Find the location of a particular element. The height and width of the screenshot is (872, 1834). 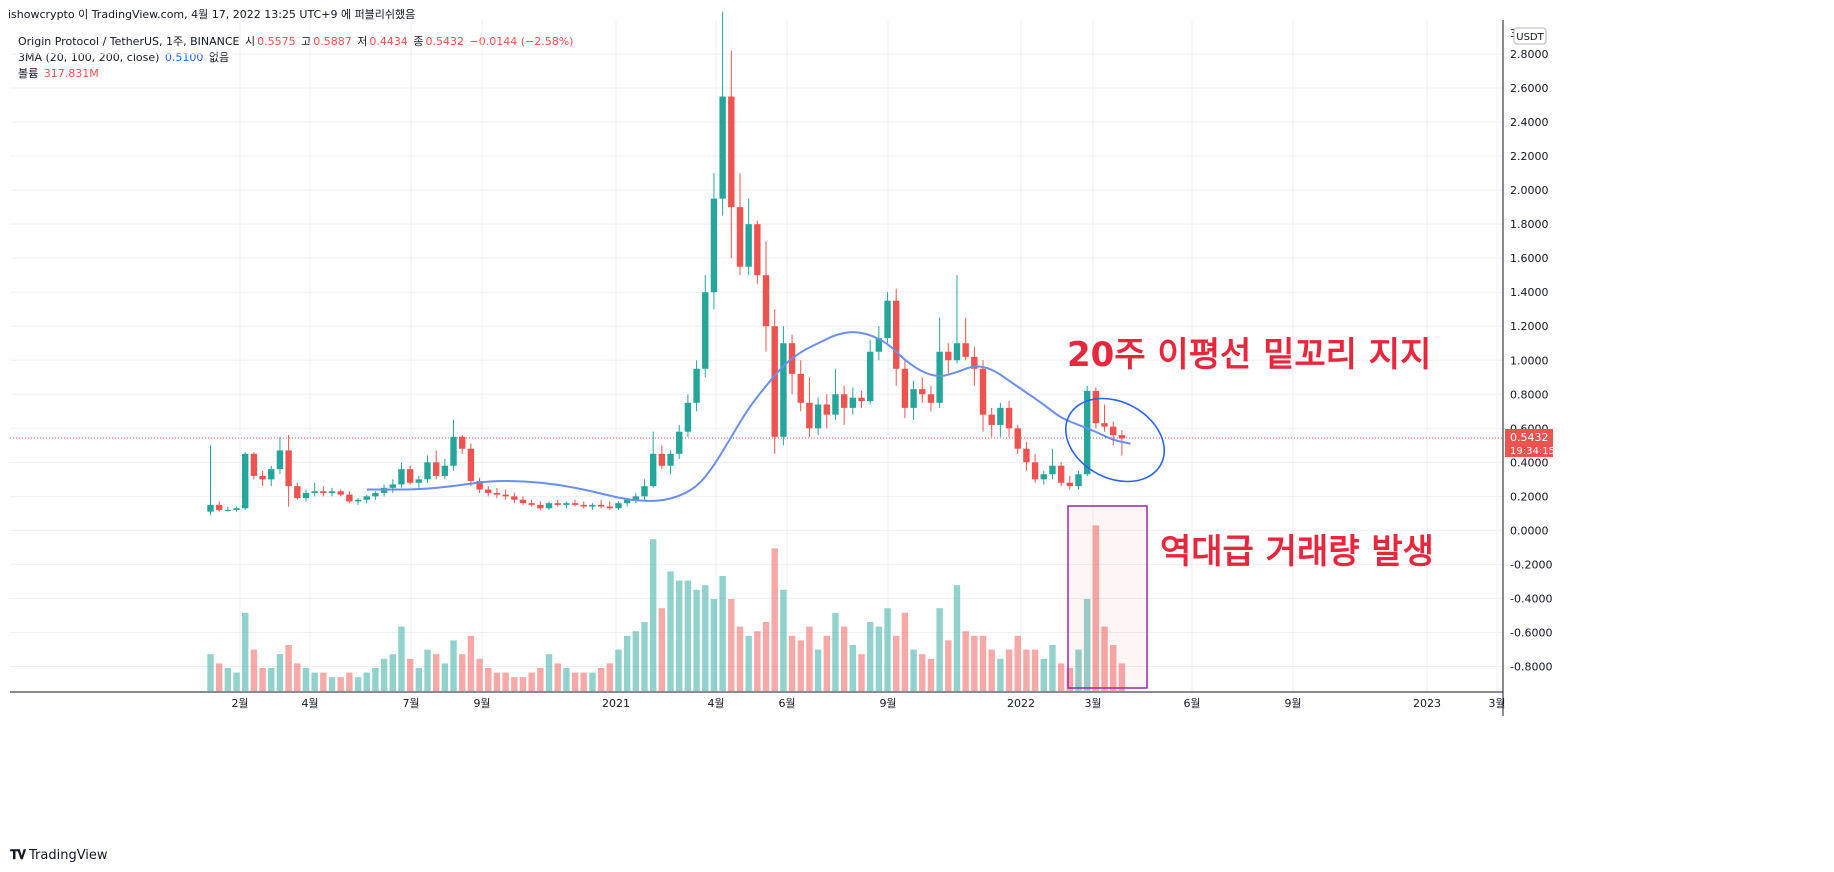

volume-highlight-box is located at coordinates (1107, 597).